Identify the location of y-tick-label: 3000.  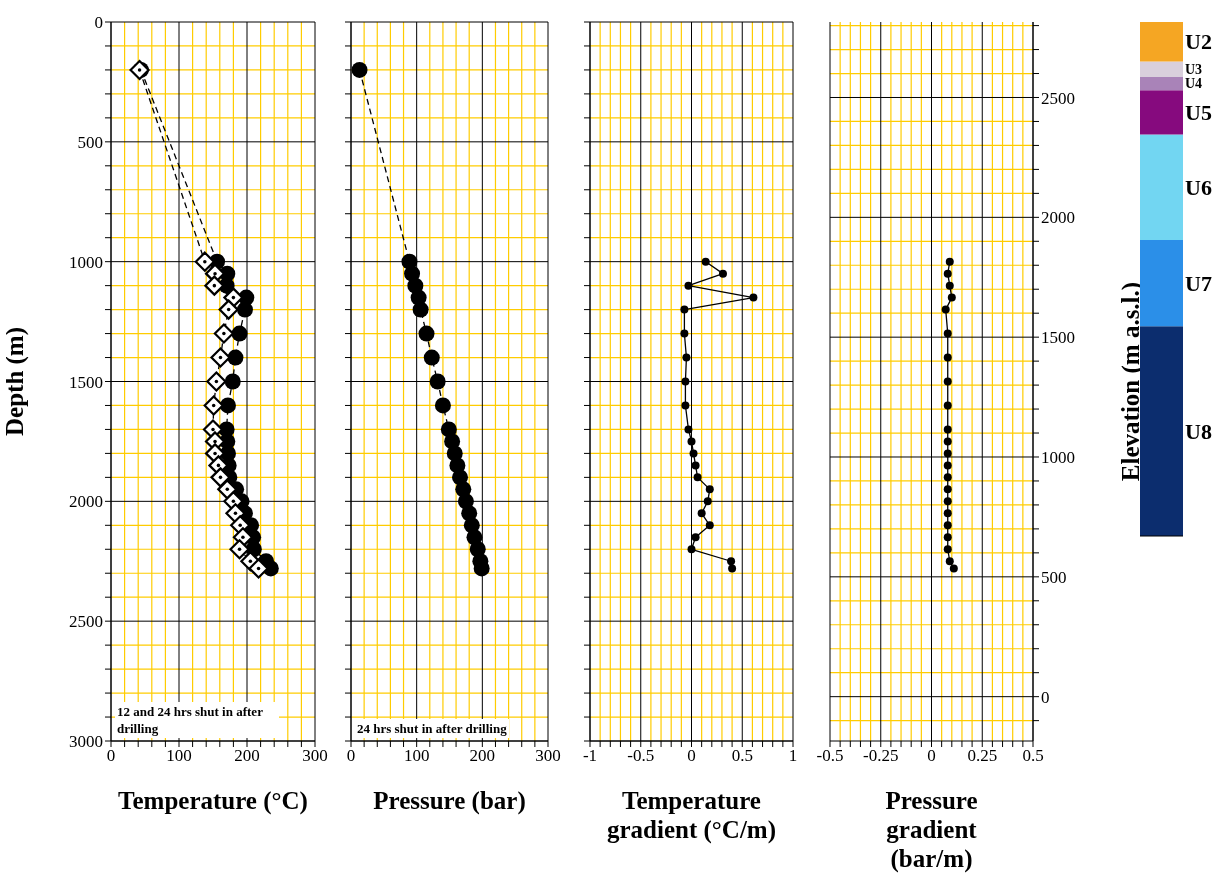
(86, 742).